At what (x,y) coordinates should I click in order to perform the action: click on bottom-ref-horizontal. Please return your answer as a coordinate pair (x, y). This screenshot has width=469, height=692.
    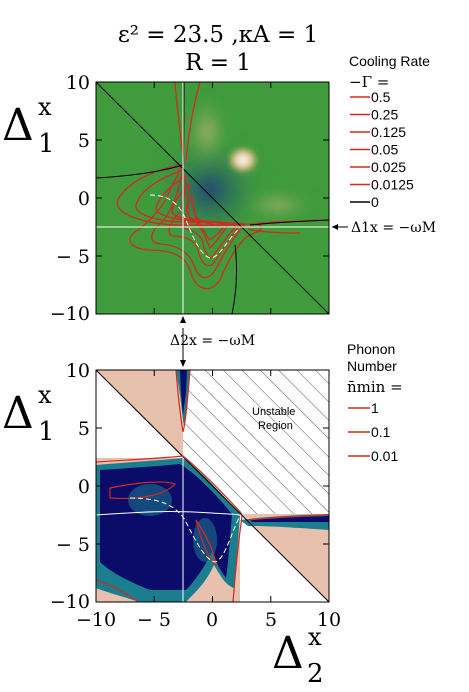
    Looking at the image, I should click on (168, 513).